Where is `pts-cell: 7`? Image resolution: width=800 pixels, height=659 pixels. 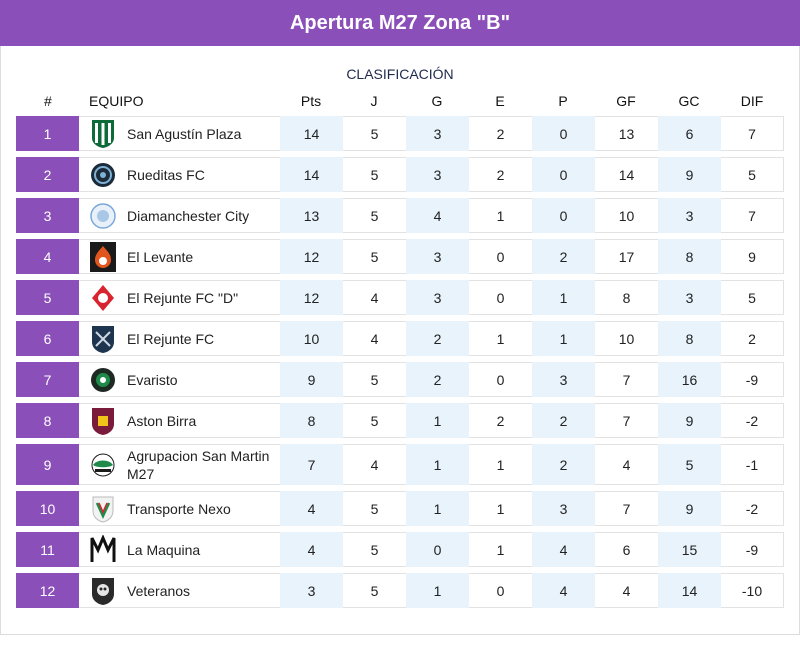
pts-cell: 7 is located at coordinates (311, 464).